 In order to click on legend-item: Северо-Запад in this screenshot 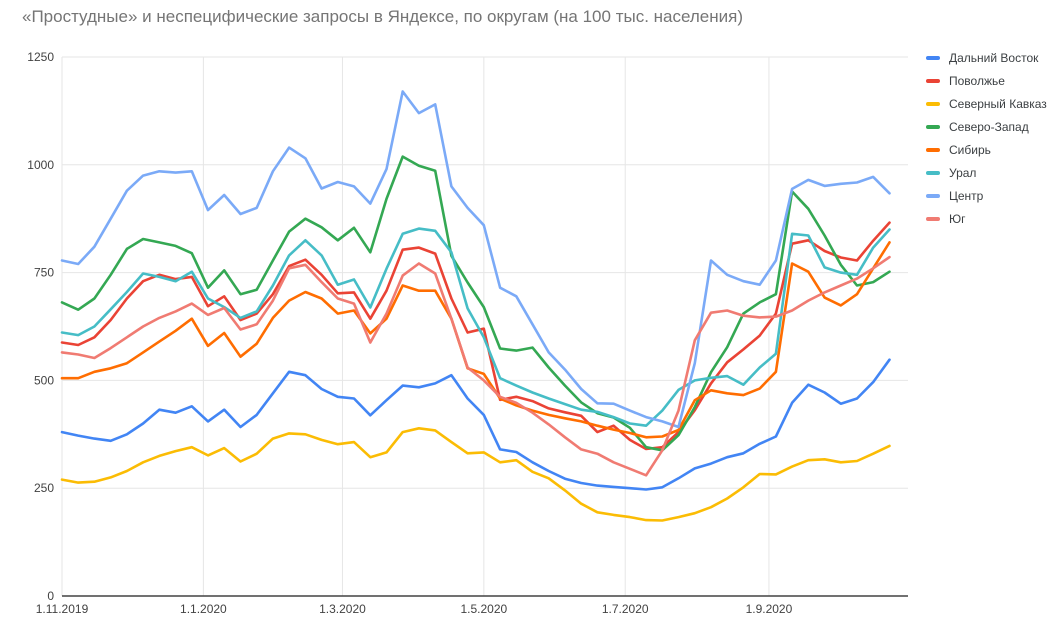, I will do `click(986, 126)`.